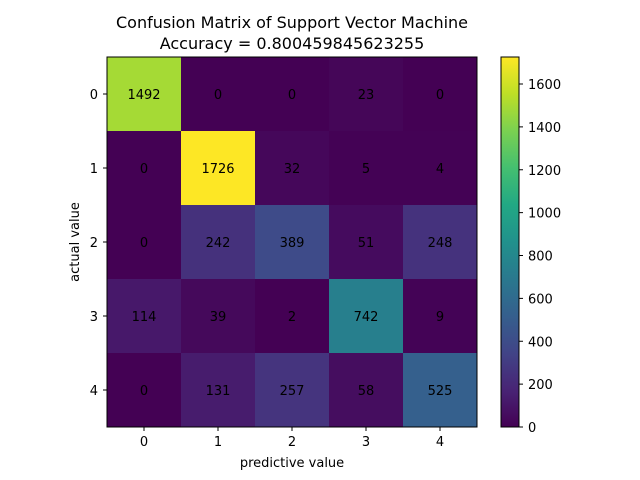  What do you see at coordinates (544, 85) in the screenshot?
I see `colorbar-tick-label: 1600` at bounding box center [544, 85].